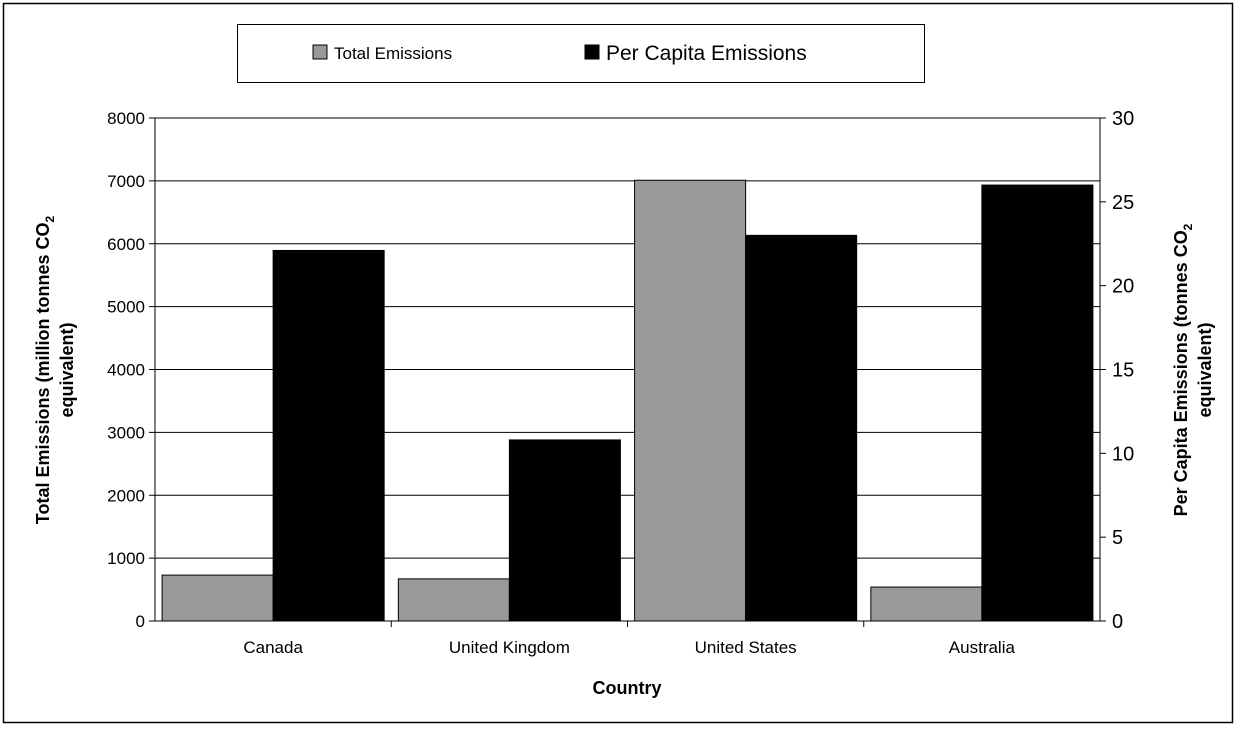  I want to click on left-tick-label: 4000, so click(126, 370).